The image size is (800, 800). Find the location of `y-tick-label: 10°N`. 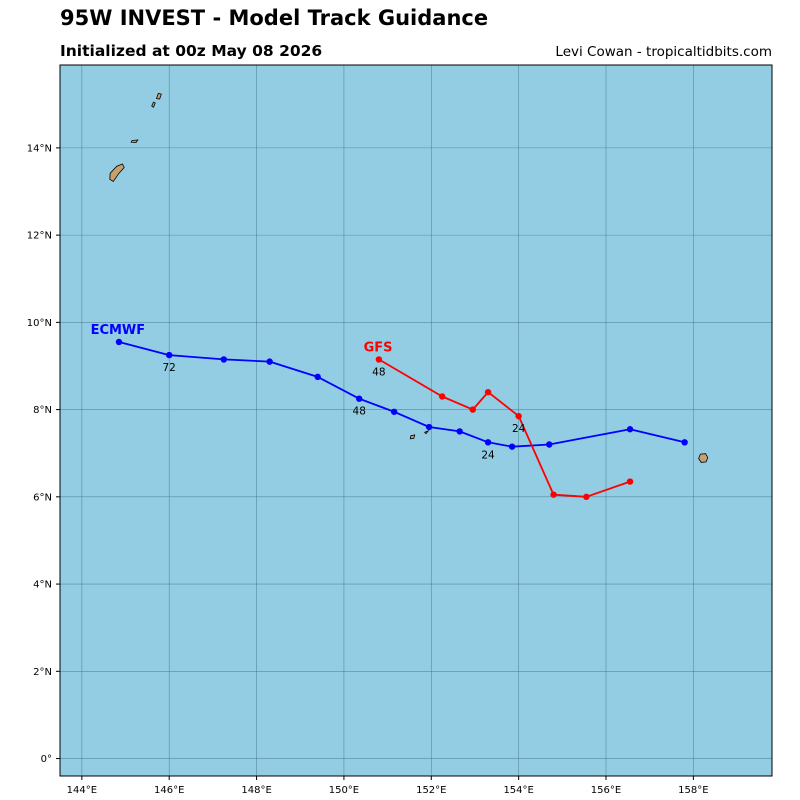

y-tick-label: 10°N is located at coordinates (39, 323).